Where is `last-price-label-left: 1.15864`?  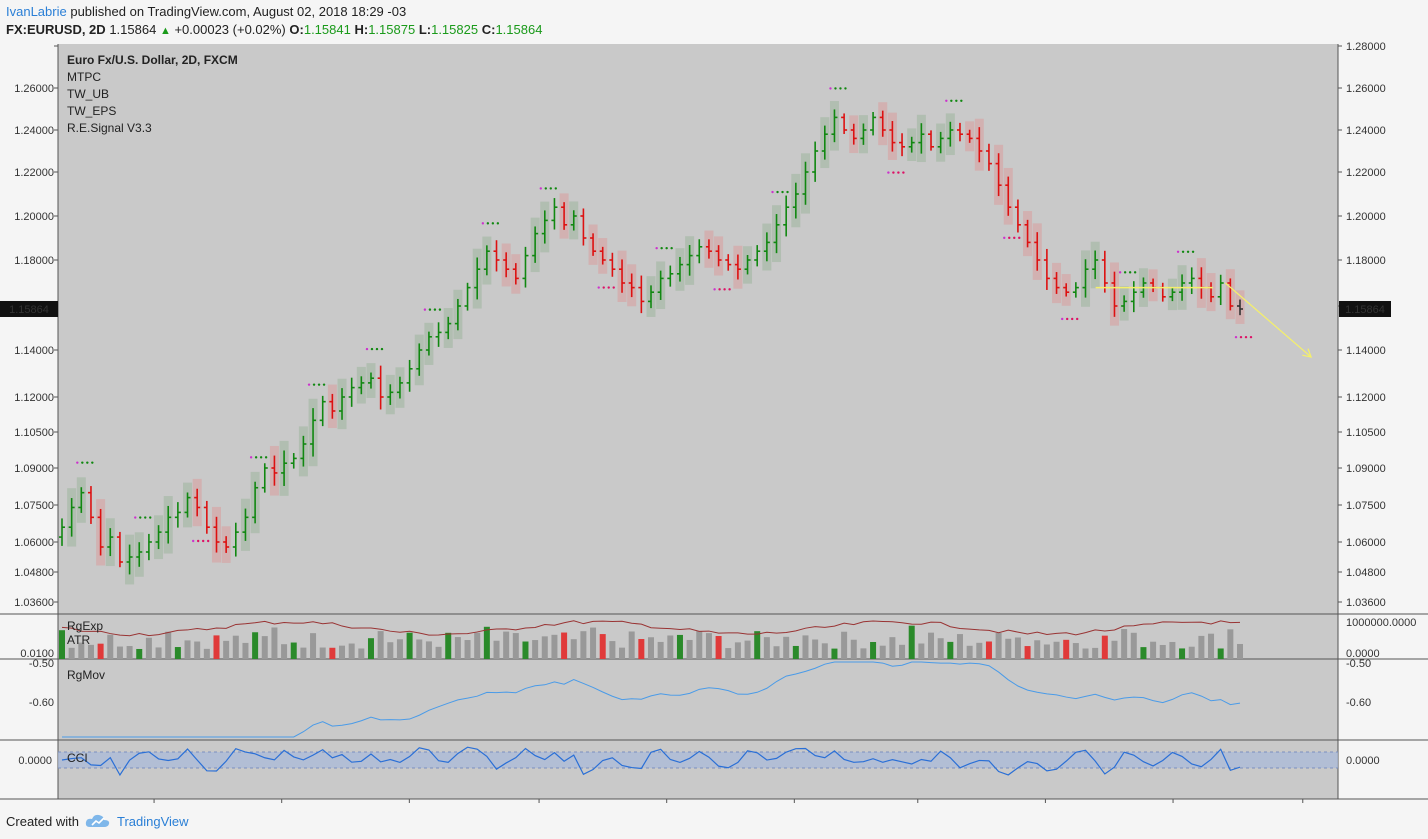
last-price-label-left: 1.15864 is located at coordinates (29, 310).